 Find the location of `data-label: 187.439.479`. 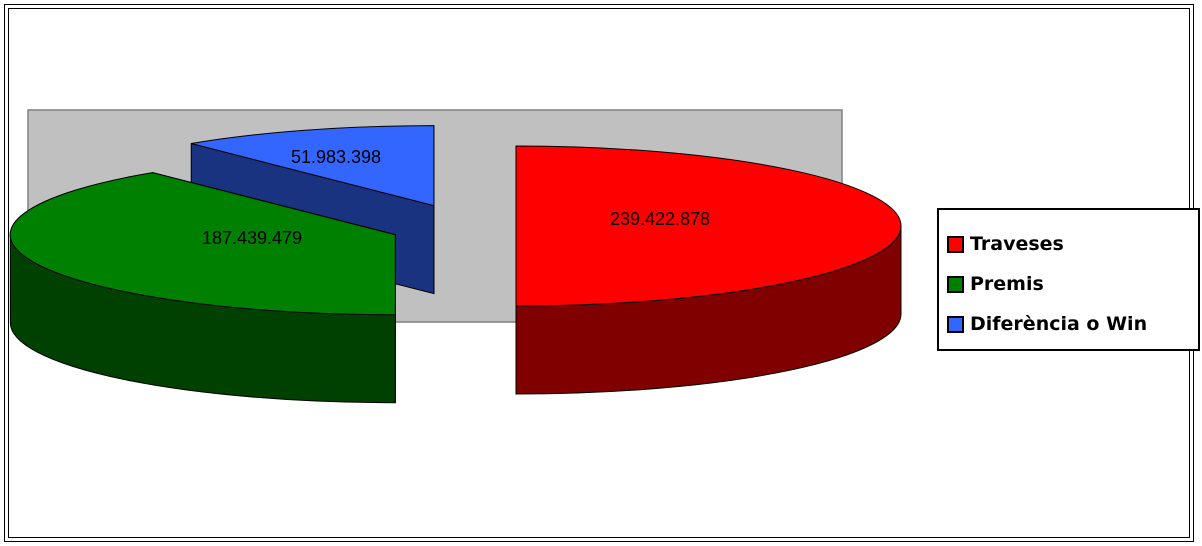

data-label: 187.439.479 is located at coordinates (252, 238).